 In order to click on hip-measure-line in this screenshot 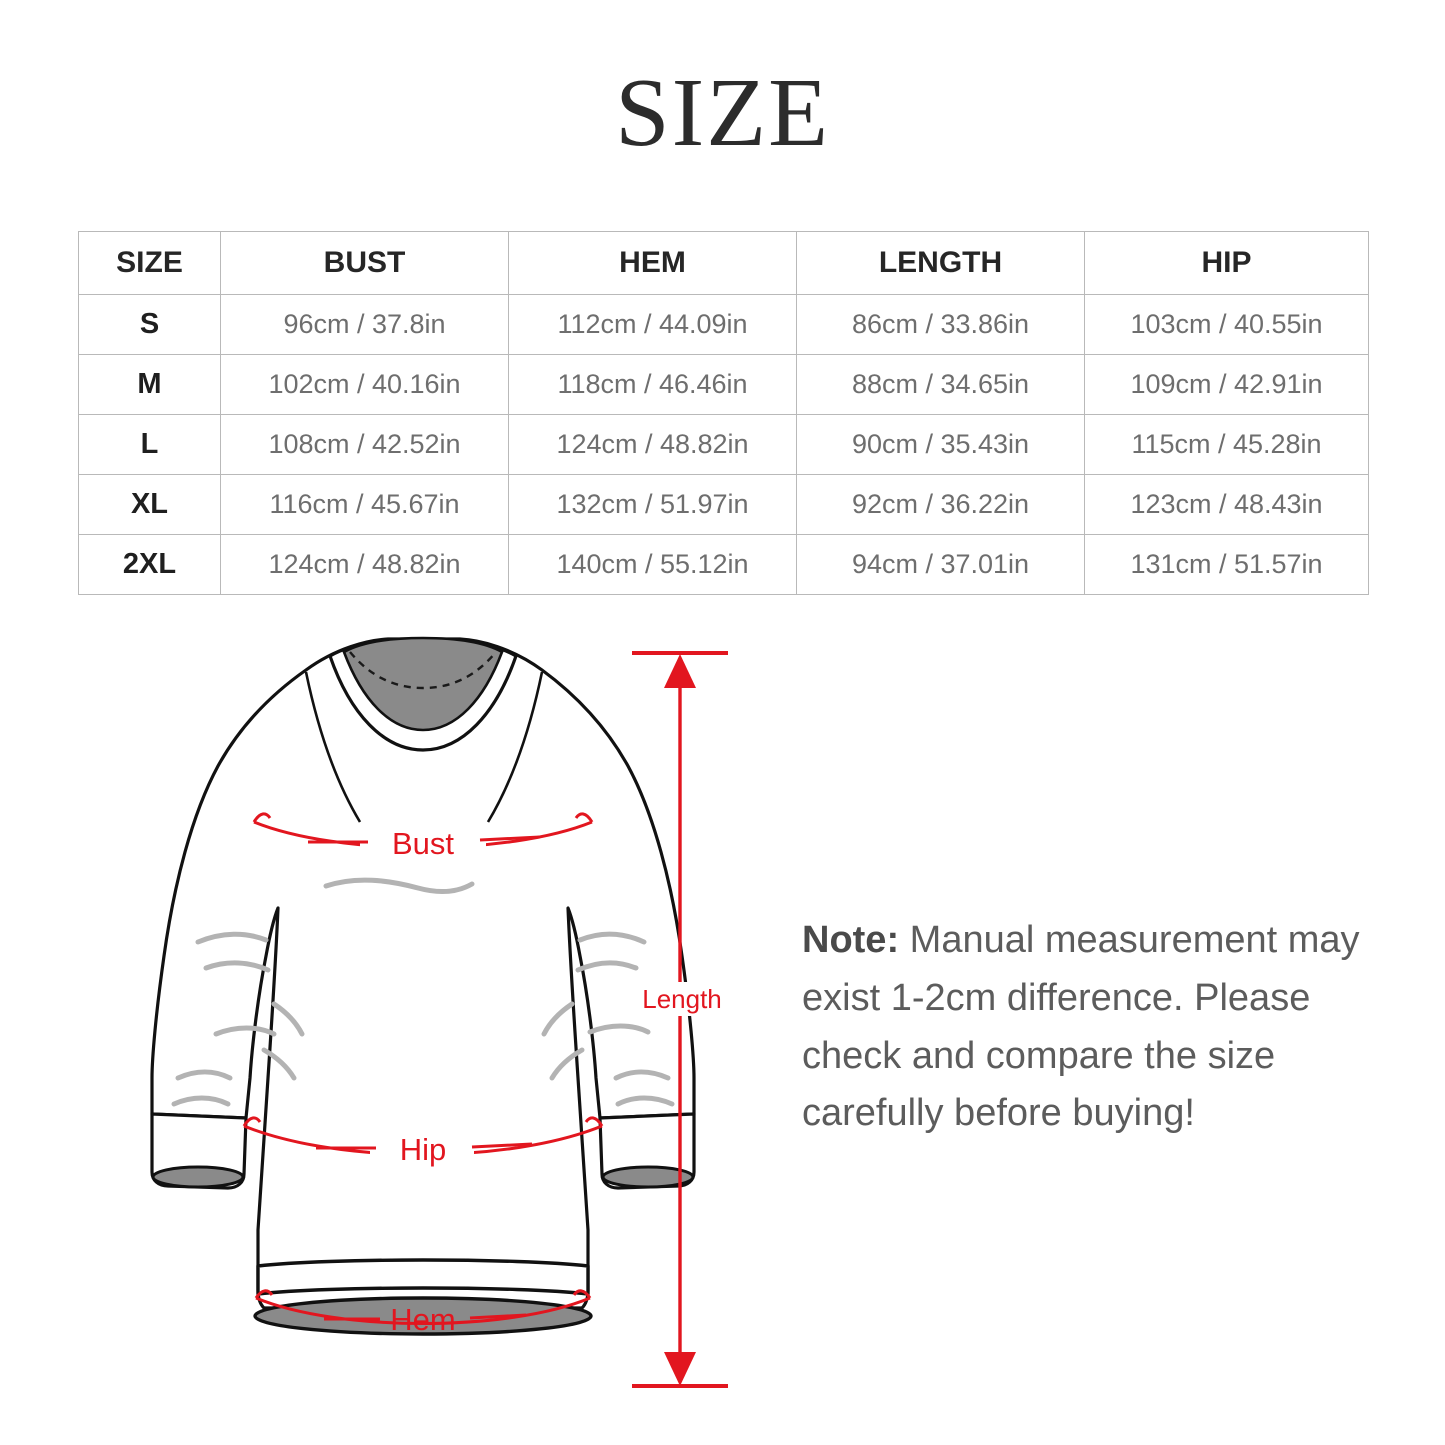, I will do `click(423, 1140)`.